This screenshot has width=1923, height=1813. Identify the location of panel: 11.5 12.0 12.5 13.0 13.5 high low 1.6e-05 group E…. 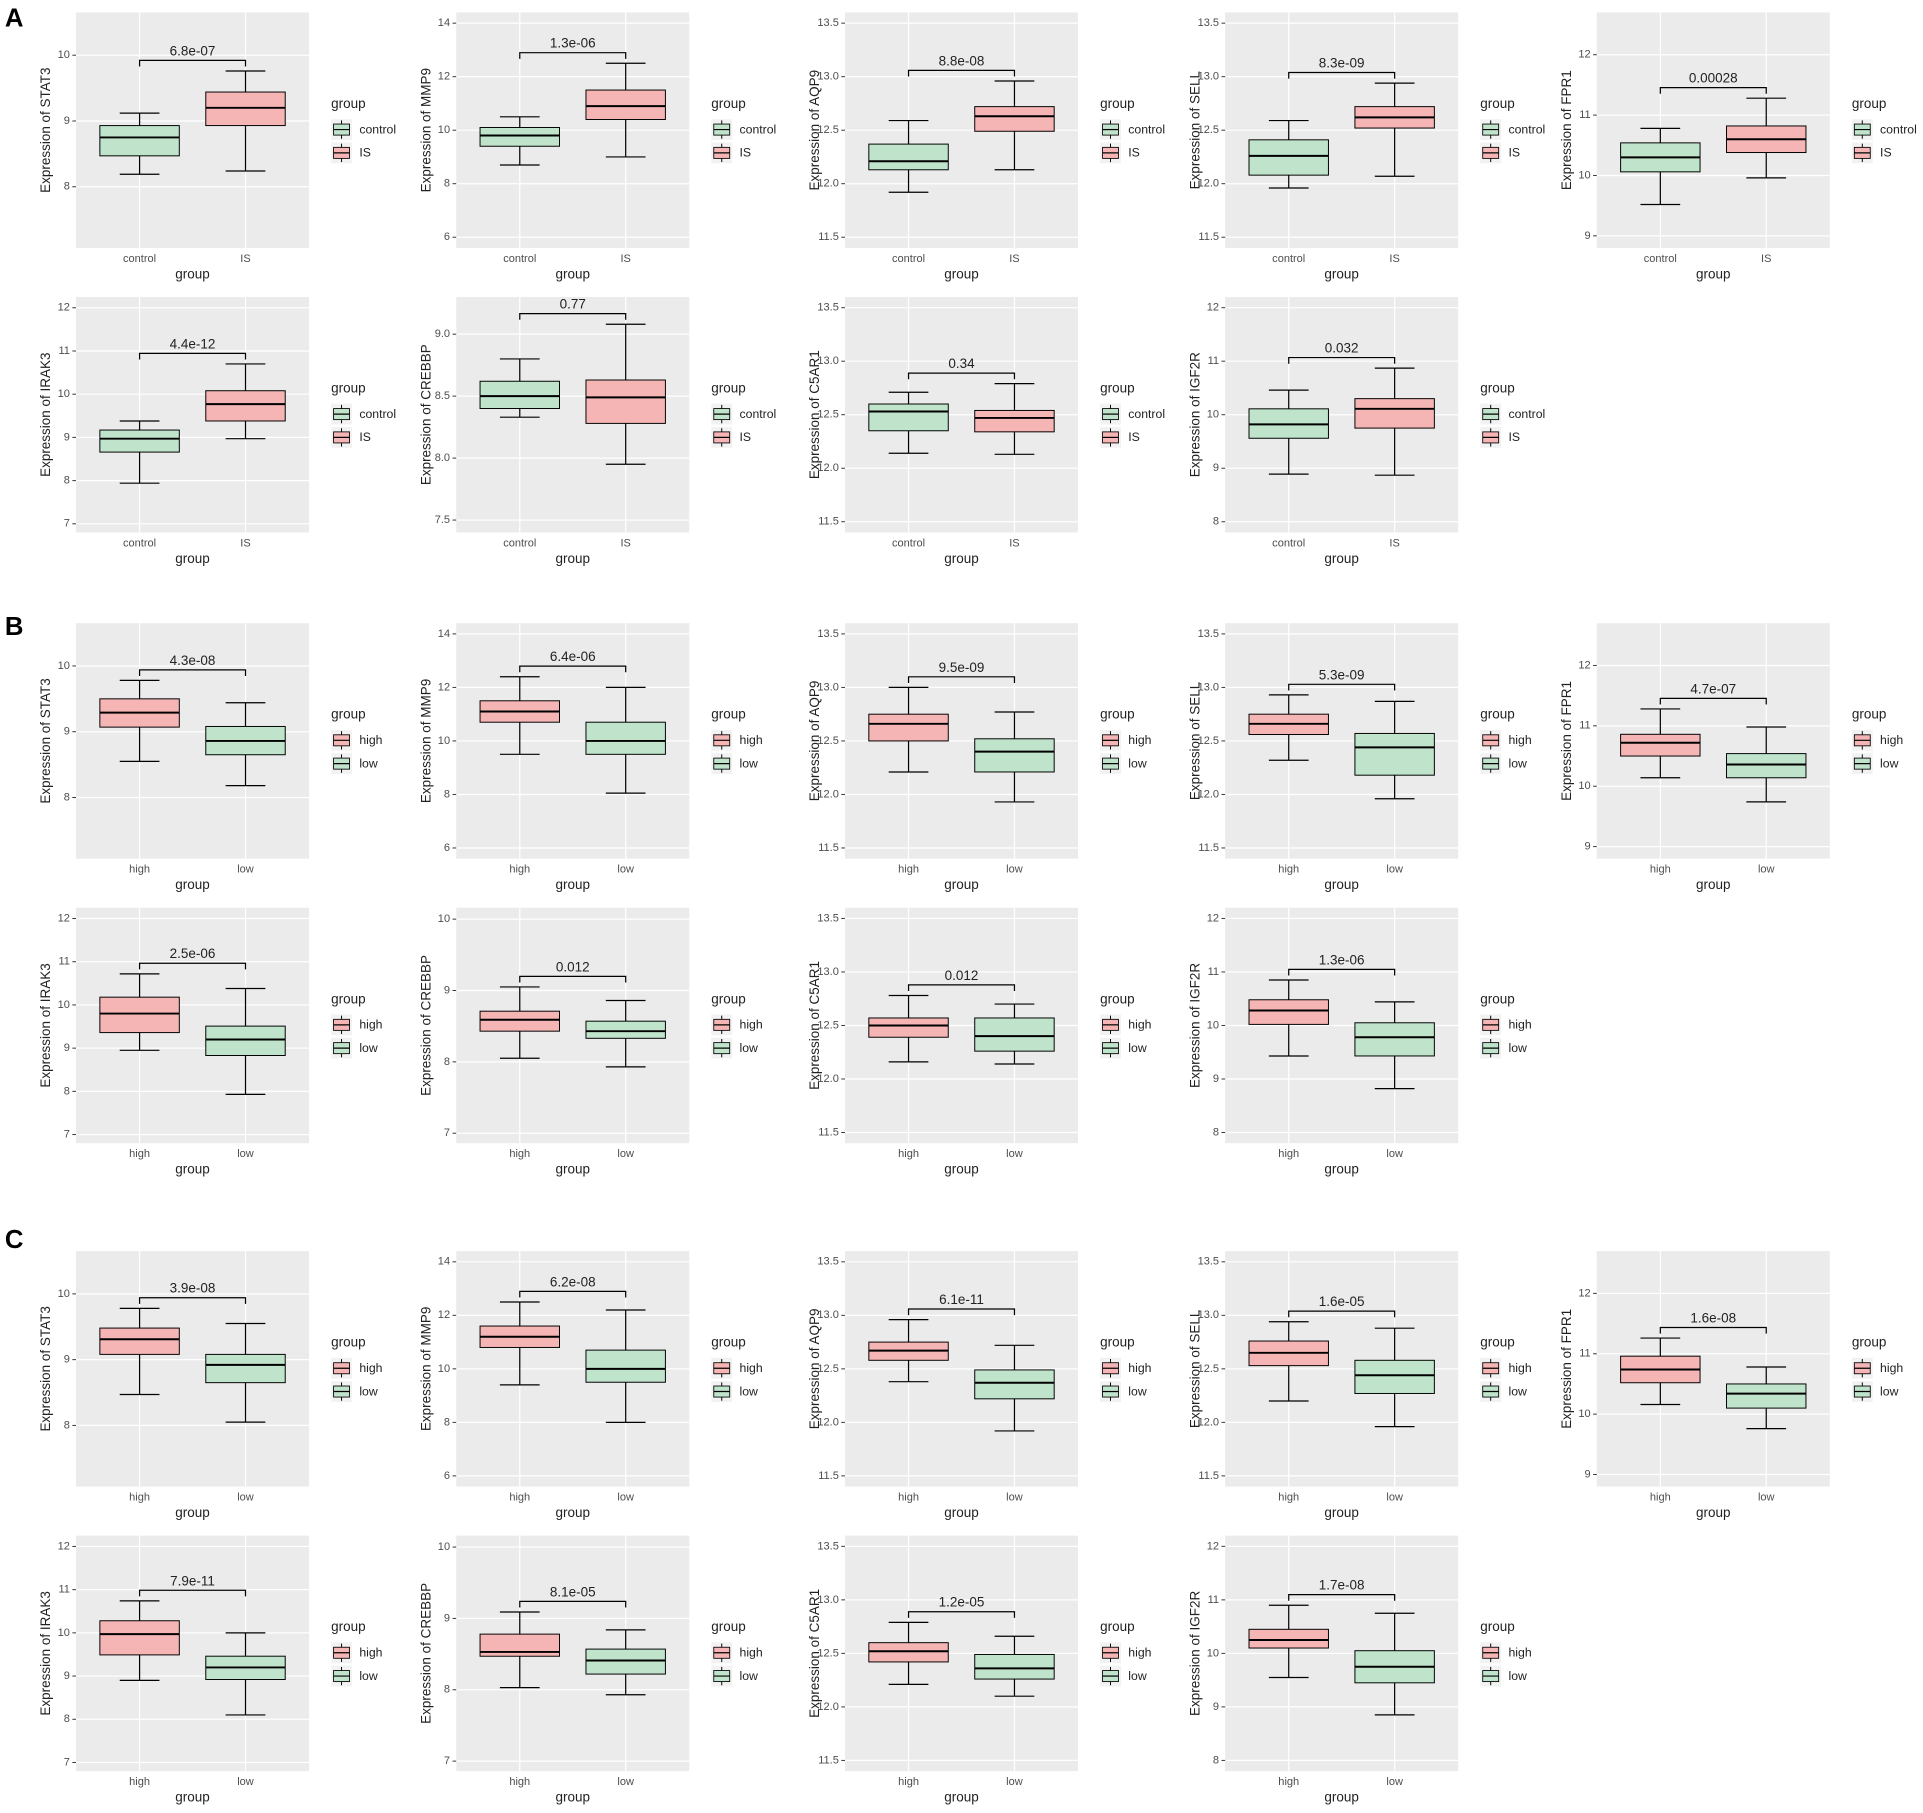
(1359, 1385).